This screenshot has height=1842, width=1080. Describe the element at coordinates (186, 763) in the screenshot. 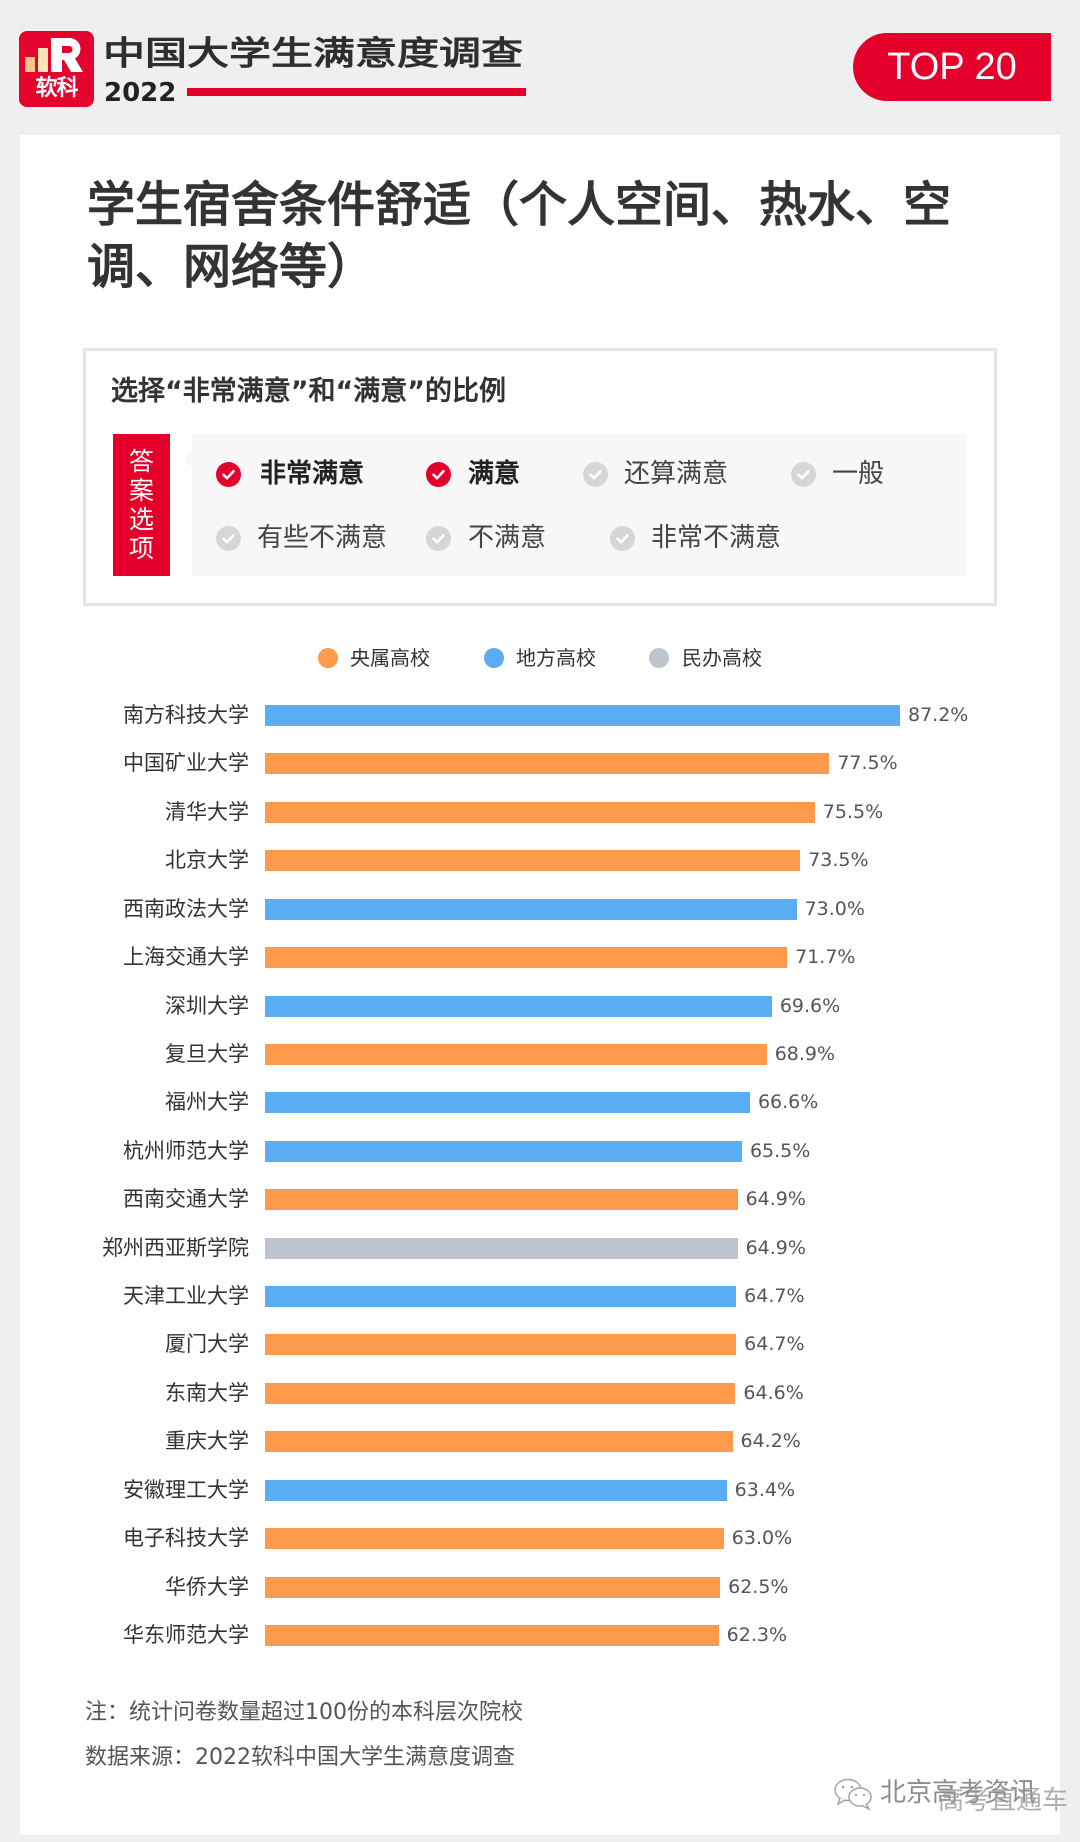

I see `university-name: 中国矿业大学` at that location.